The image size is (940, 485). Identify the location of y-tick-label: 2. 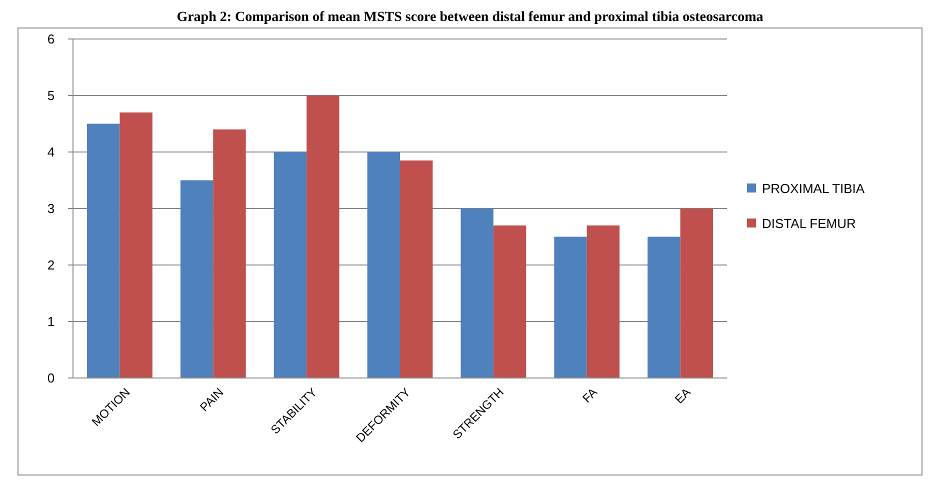
(51, 265).